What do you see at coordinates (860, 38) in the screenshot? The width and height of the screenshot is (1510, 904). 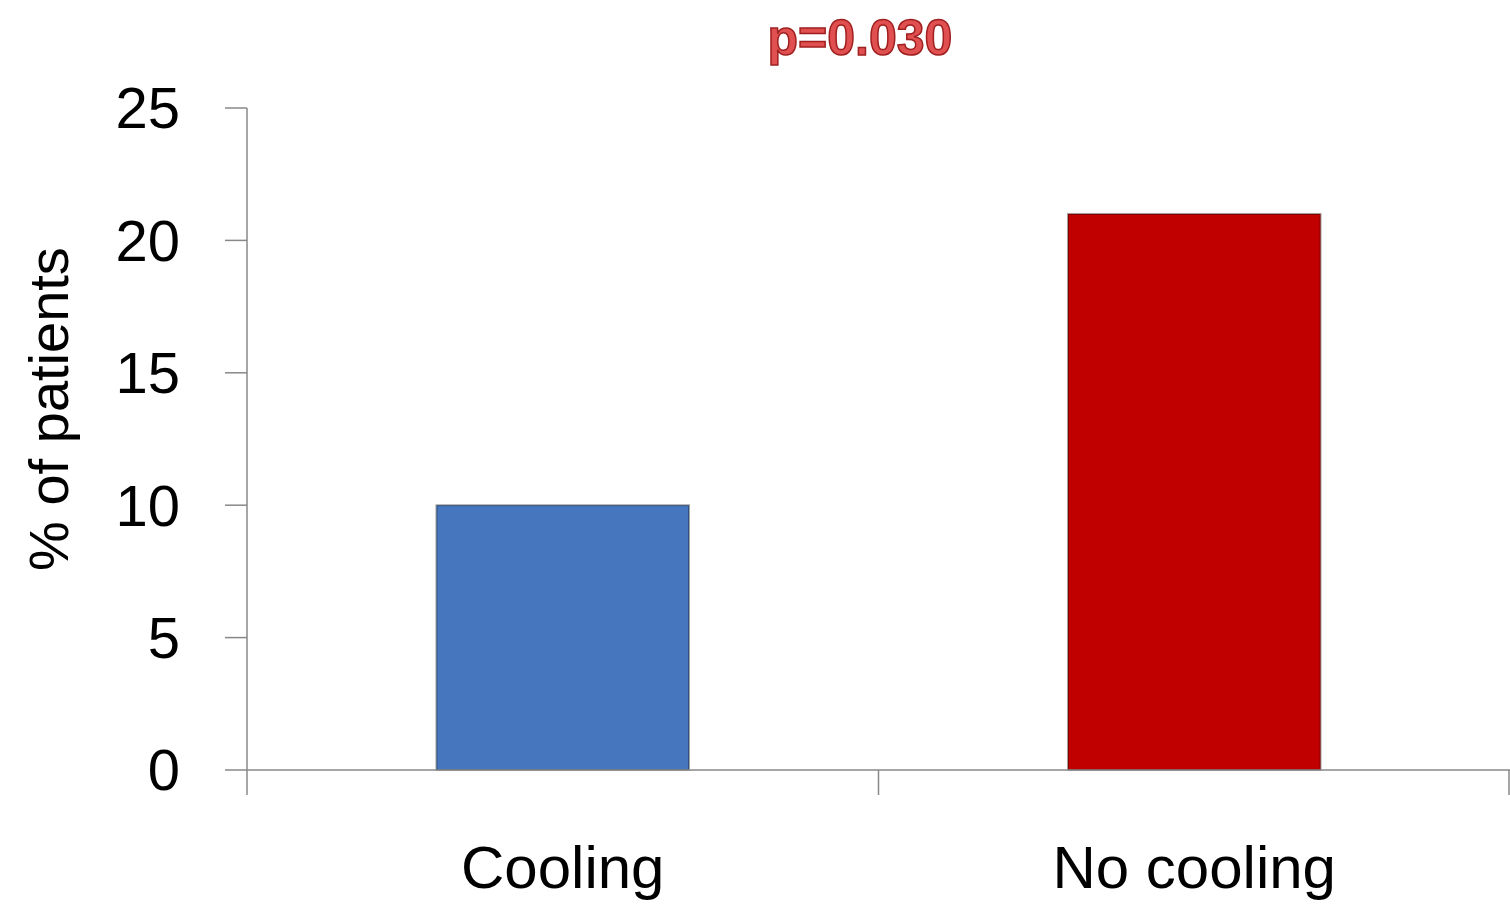 I see `text: p=0.030` at bounding box center [860, 38].